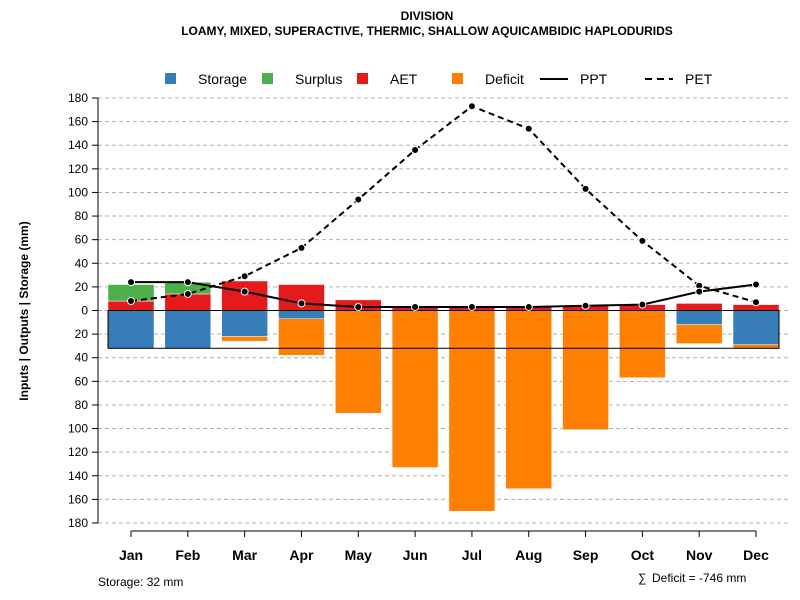 This screenshot has width=800, height=600. I want to click on point-ppt-sep, so click(585, 305).